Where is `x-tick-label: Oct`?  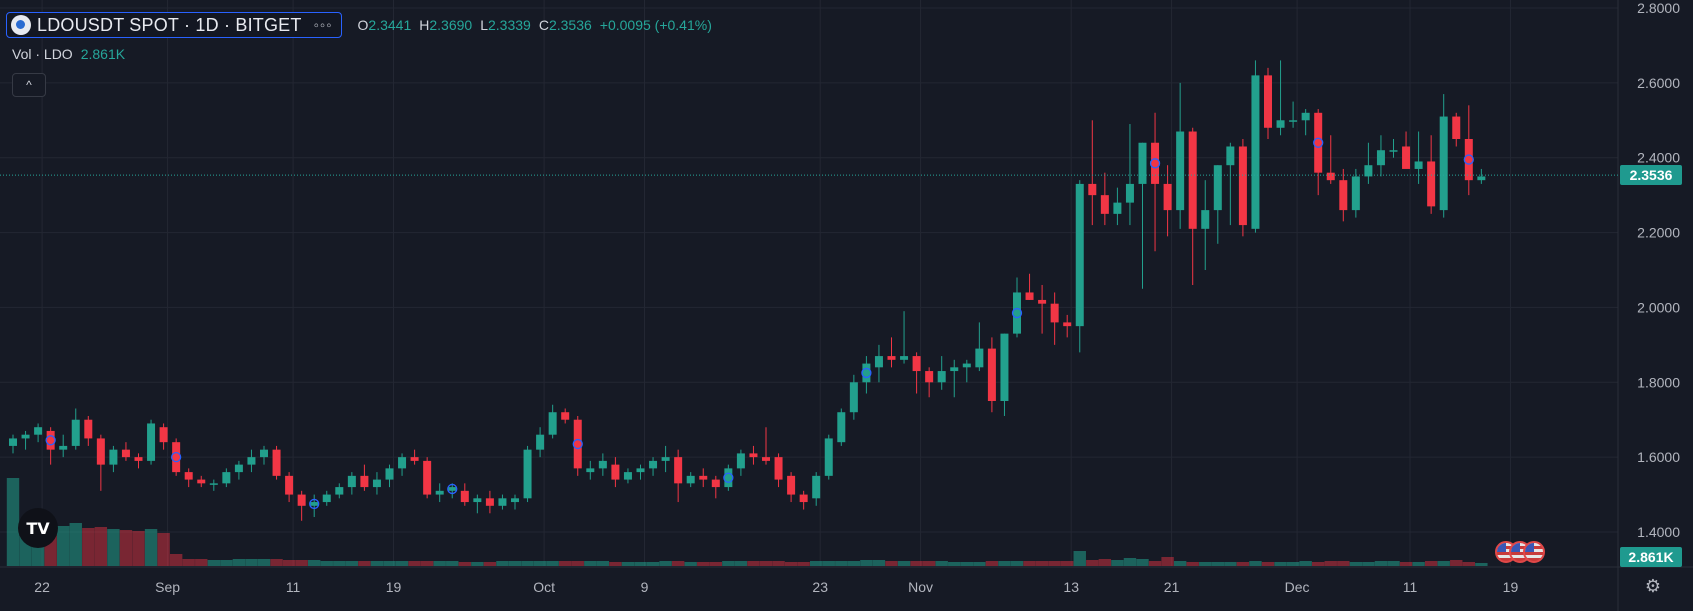
x-tick-label: Oct is located at coordinates (544, 587).